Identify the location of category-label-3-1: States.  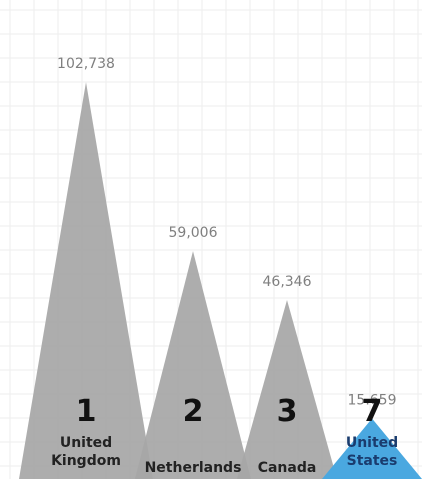
(372, 461).